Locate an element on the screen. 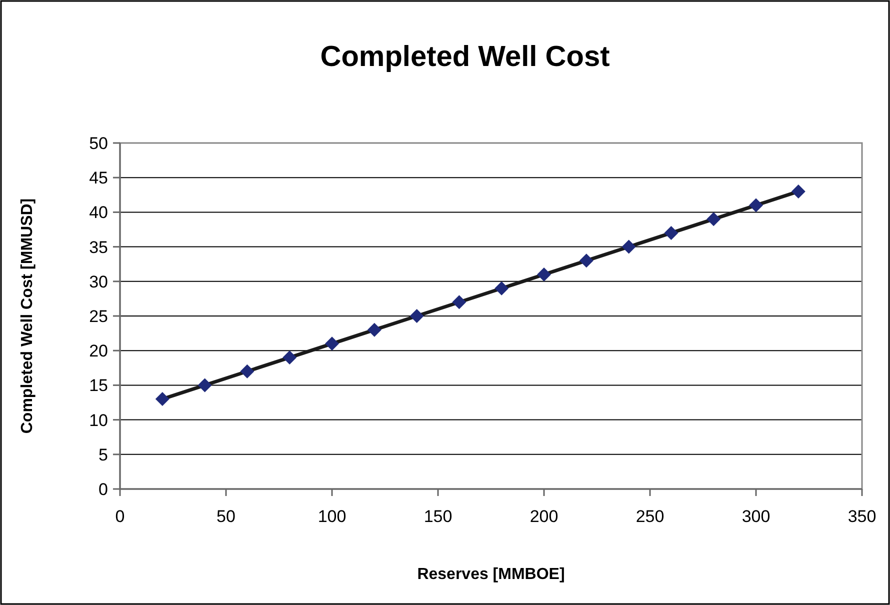 The height and width of the screenshot is (605, 890). y-tick-label: 0 is located at coordinates (103, 489).